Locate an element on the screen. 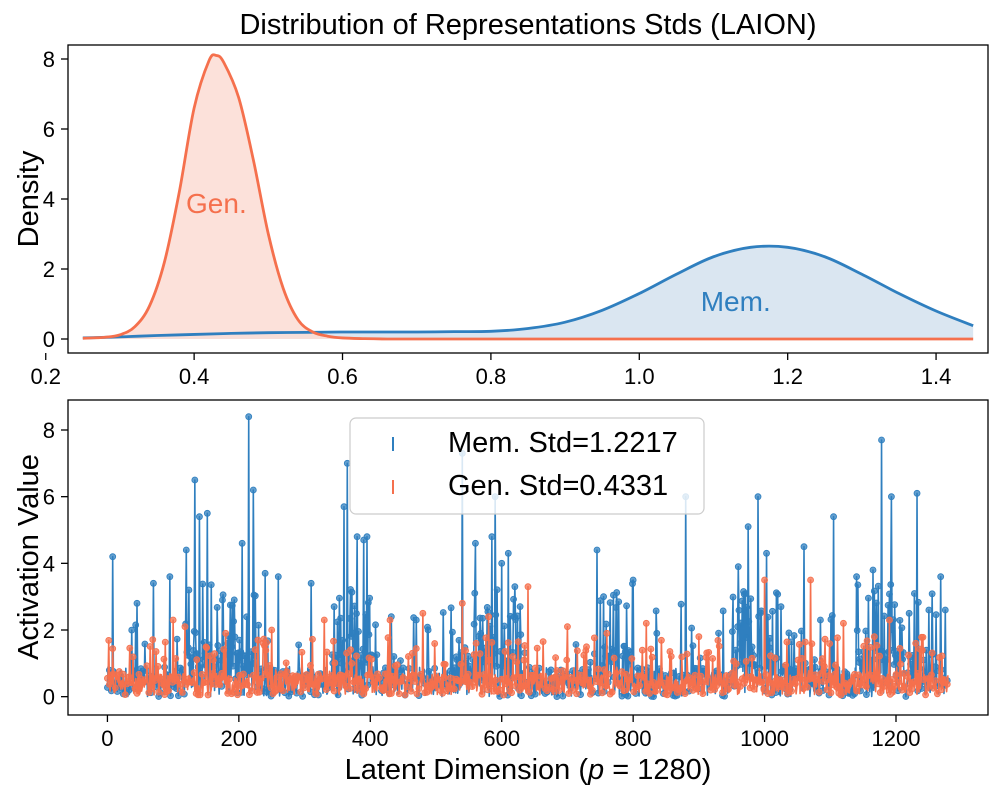 The image size is (997, 794). legend-label-gen: Gen. Std=0.4331 is located at coordinates (558, 486).